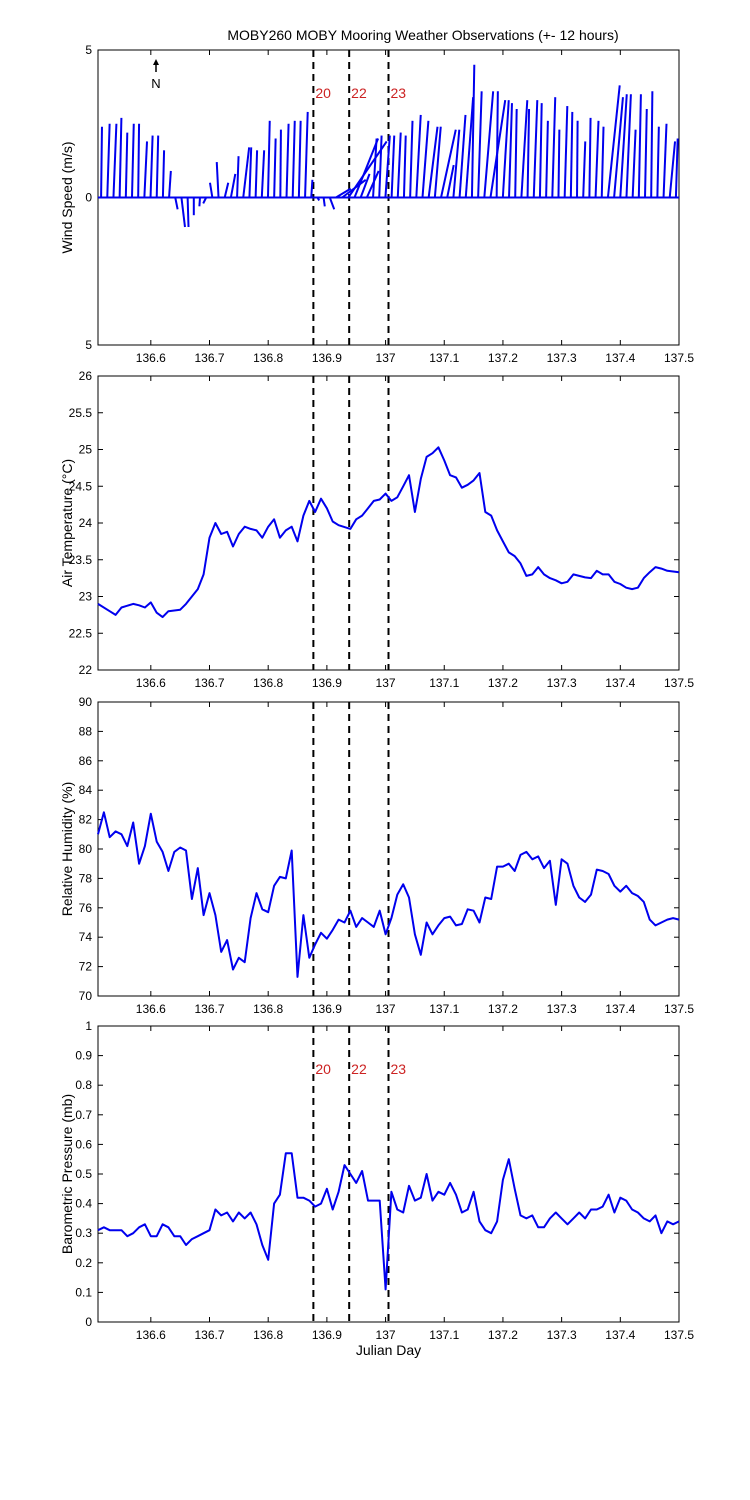 This screenshot has height=1500, width=750. Describe the element at coordinates (86, 967) in the screenshot. I see `y-tick-label: 72` at that location.